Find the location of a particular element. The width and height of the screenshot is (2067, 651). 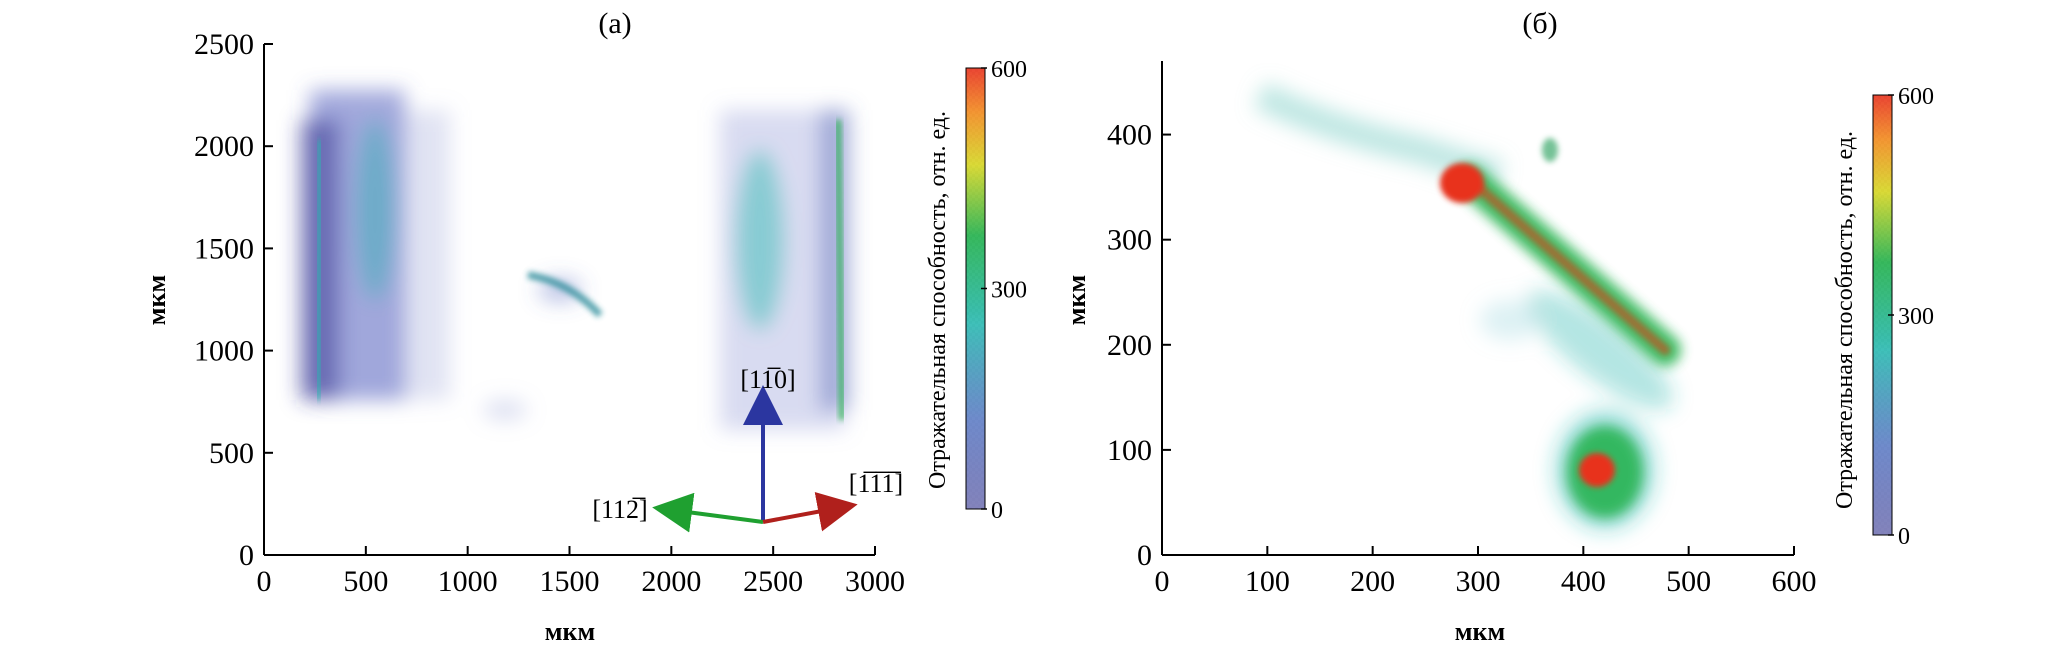

arrow-right-label: [1̅1̅1̅] is located at coordinates (876, 483).